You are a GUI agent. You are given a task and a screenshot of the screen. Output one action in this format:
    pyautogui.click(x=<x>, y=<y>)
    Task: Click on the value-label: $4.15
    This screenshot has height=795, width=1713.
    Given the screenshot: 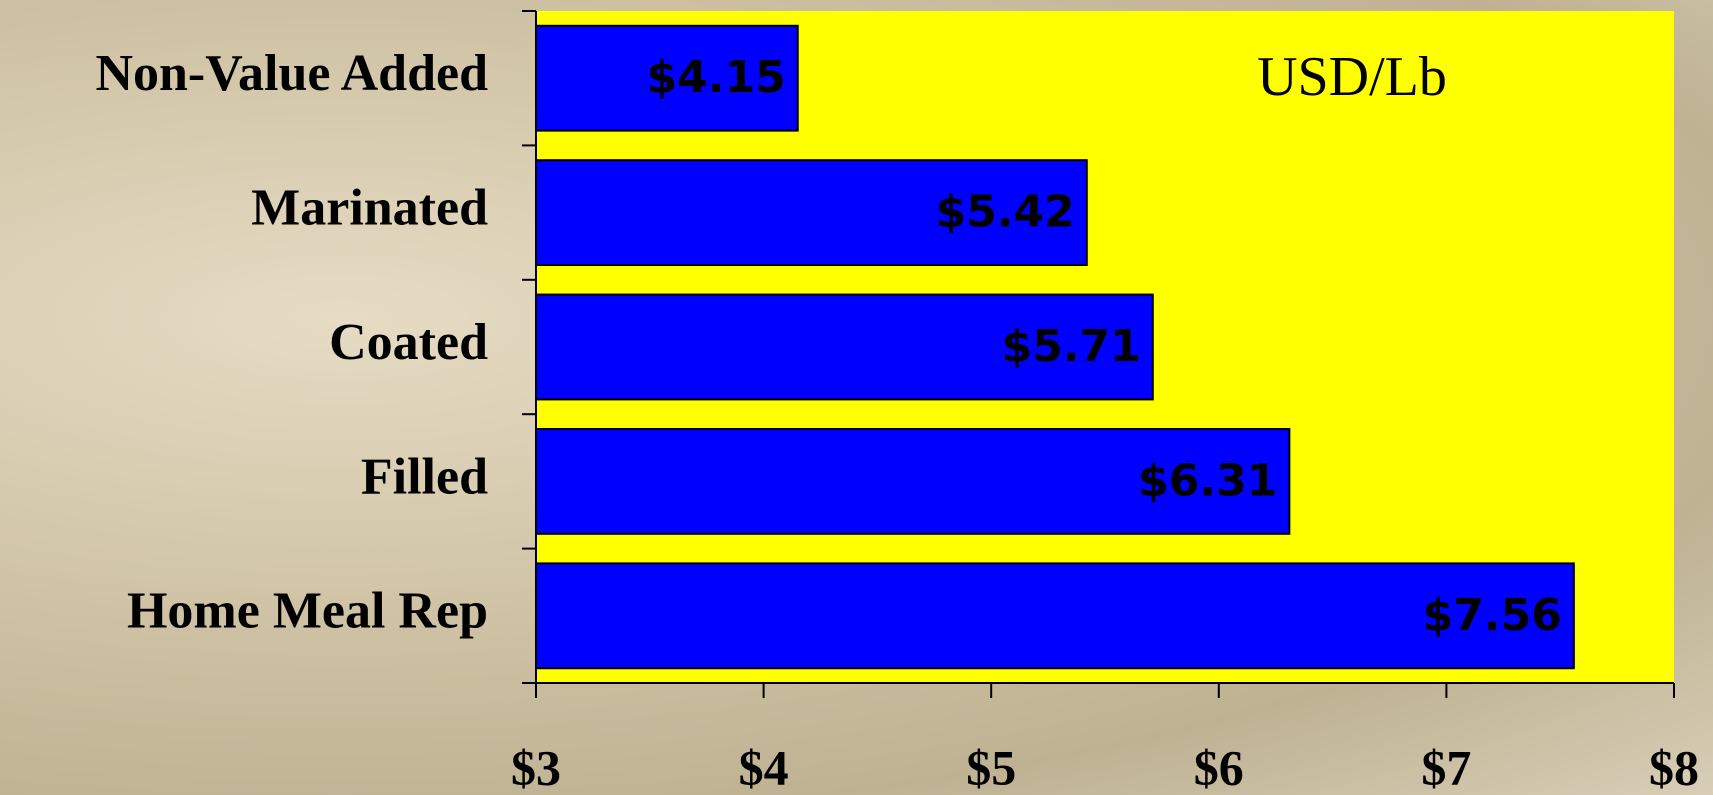 What is the action you would take?
    pyautogui.click(x=716, y=77)
    